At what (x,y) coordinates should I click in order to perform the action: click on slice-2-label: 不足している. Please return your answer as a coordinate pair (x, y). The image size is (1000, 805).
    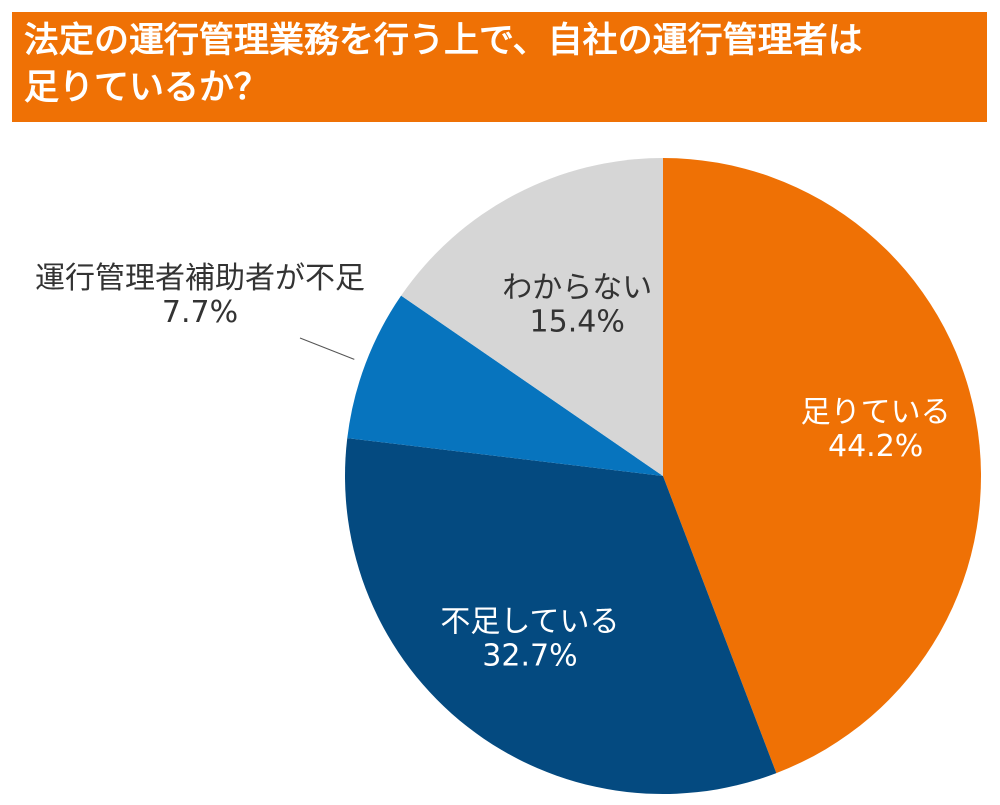
    Looking at the image, I should click on (529, 621).